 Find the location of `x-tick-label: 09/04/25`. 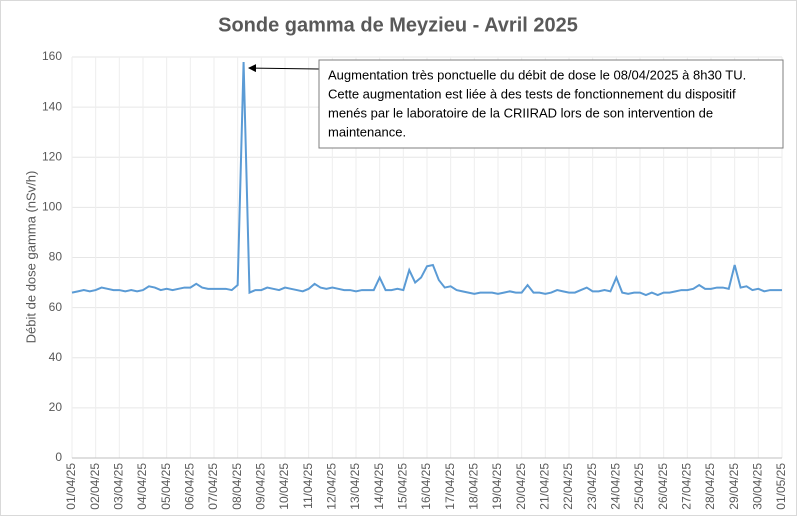

x-tick-label: 09/04/25 is located at coordinates (261, 486).